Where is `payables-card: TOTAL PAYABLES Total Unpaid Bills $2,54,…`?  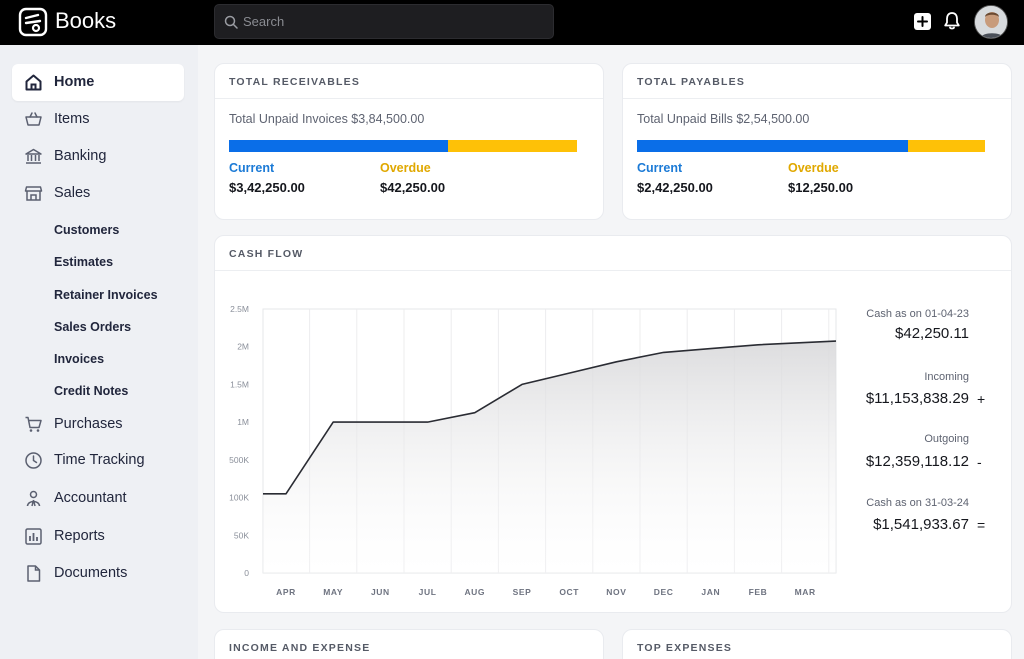 payables-card: TOTAL PAYABLES Total Unpaid Bills $2,54,… is located at coordinates (817, 141).